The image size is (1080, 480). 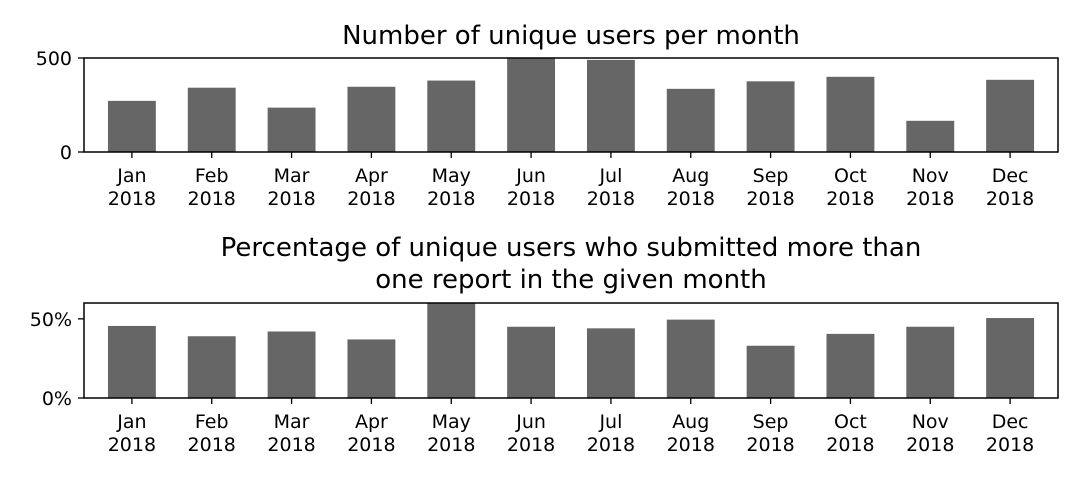 I want to click on y-tick-label: 500, so click(x=54, y=59).